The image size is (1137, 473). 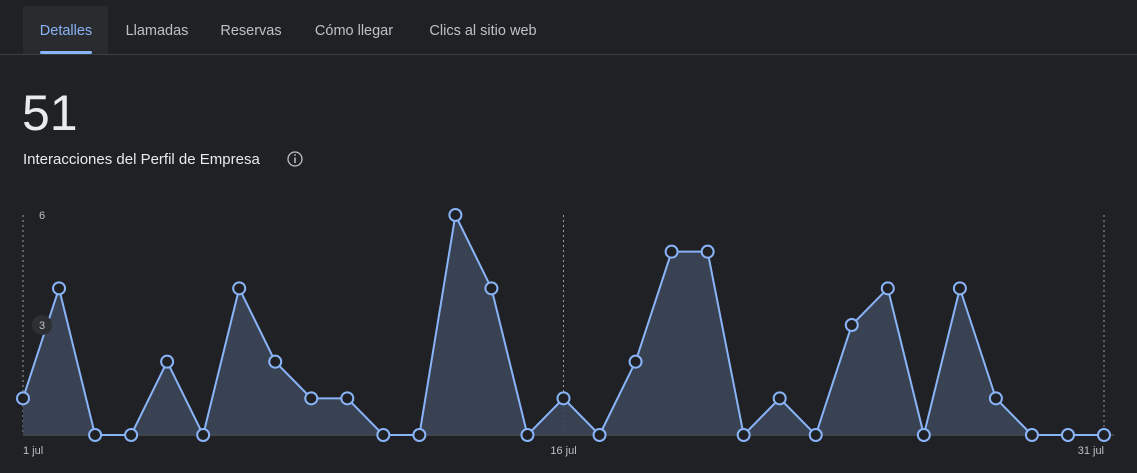 I want to click on tab: Reservas, so click(x=250, y=31).